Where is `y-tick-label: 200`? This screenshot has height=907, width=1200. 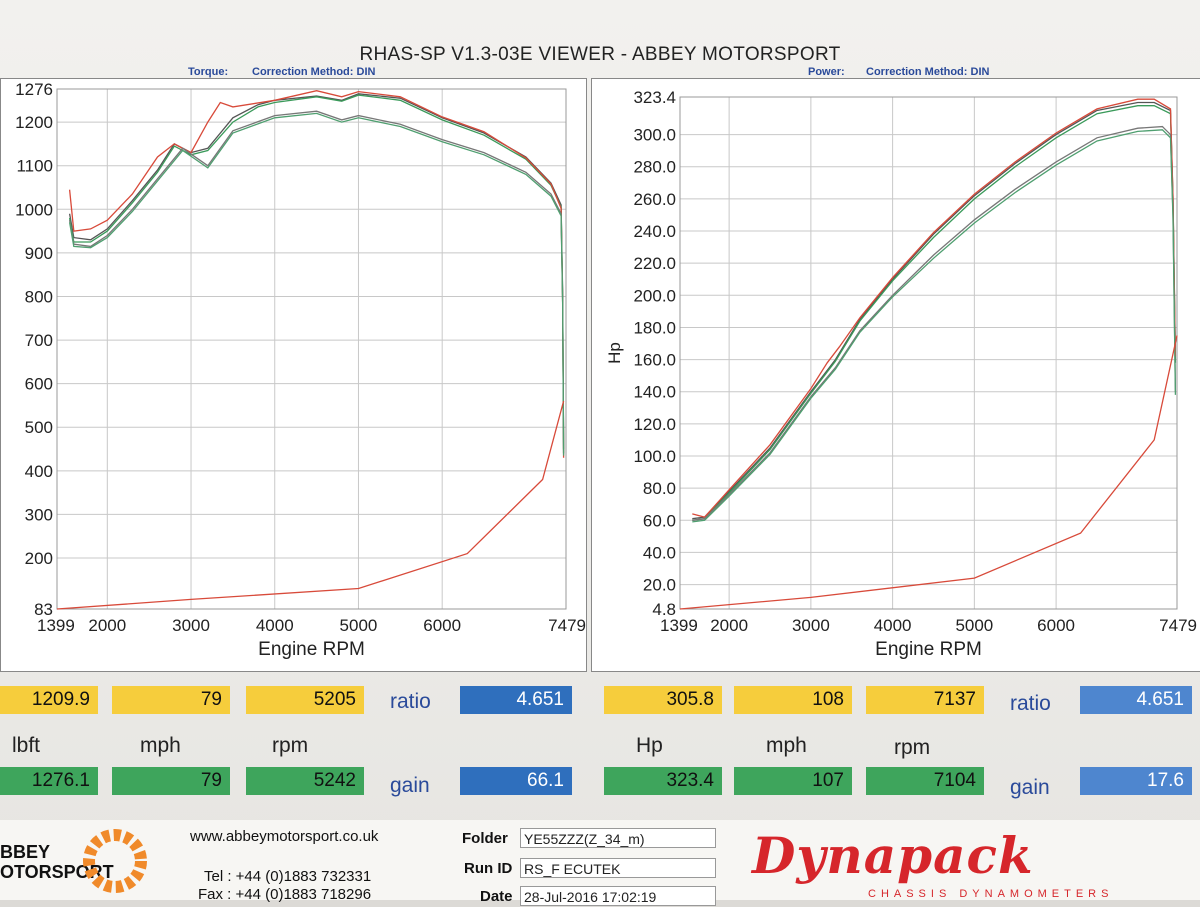
y-tick-label: 200 is located at coordinates (39, 558).